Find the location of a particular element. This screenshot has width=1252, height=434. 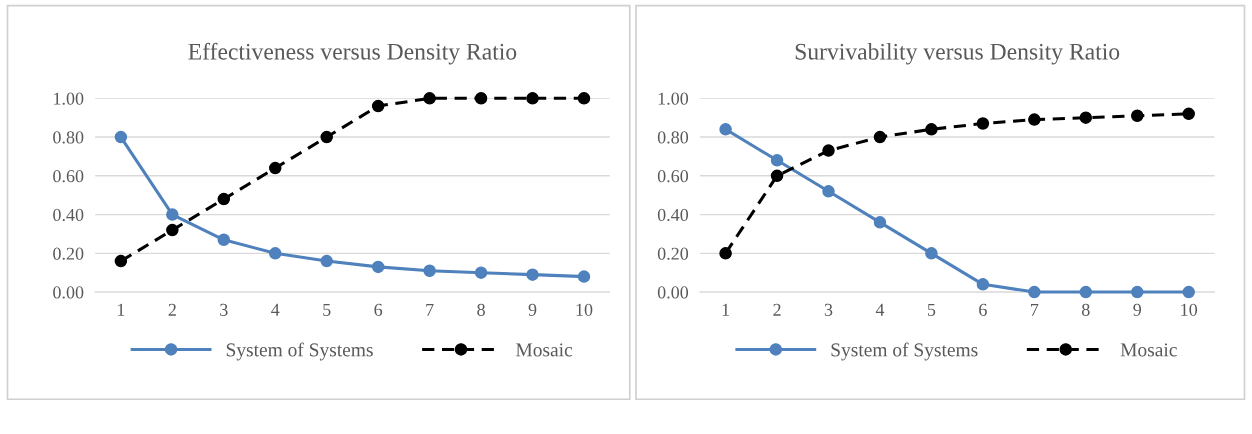

chart-title: Effectiveness versus Density Ratio is located at coordinates (352, 53).